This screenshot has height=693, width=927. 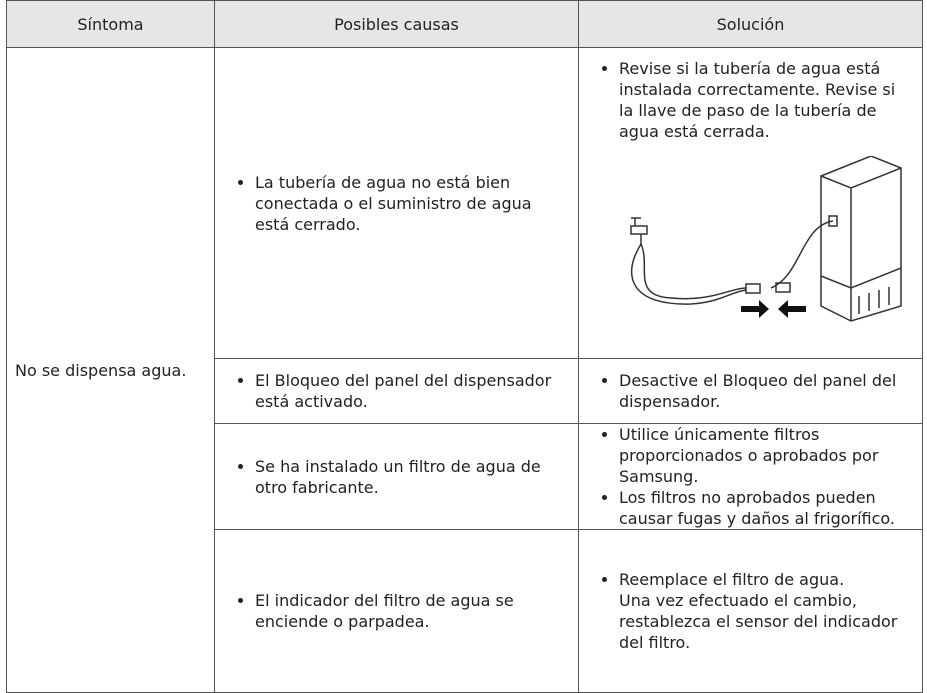 What do you see at coordinates (396, 24) in the screenshot?
I see `header-cell: Posibles causas` at bounding box center [396, 24].